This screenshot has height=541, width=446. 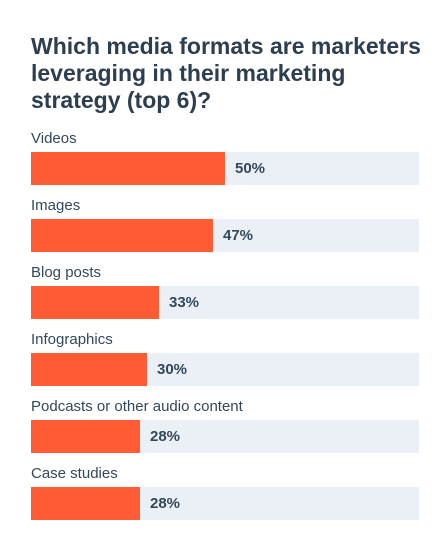 I want to click on bar-track: 47%, so click(x=225, y=235).